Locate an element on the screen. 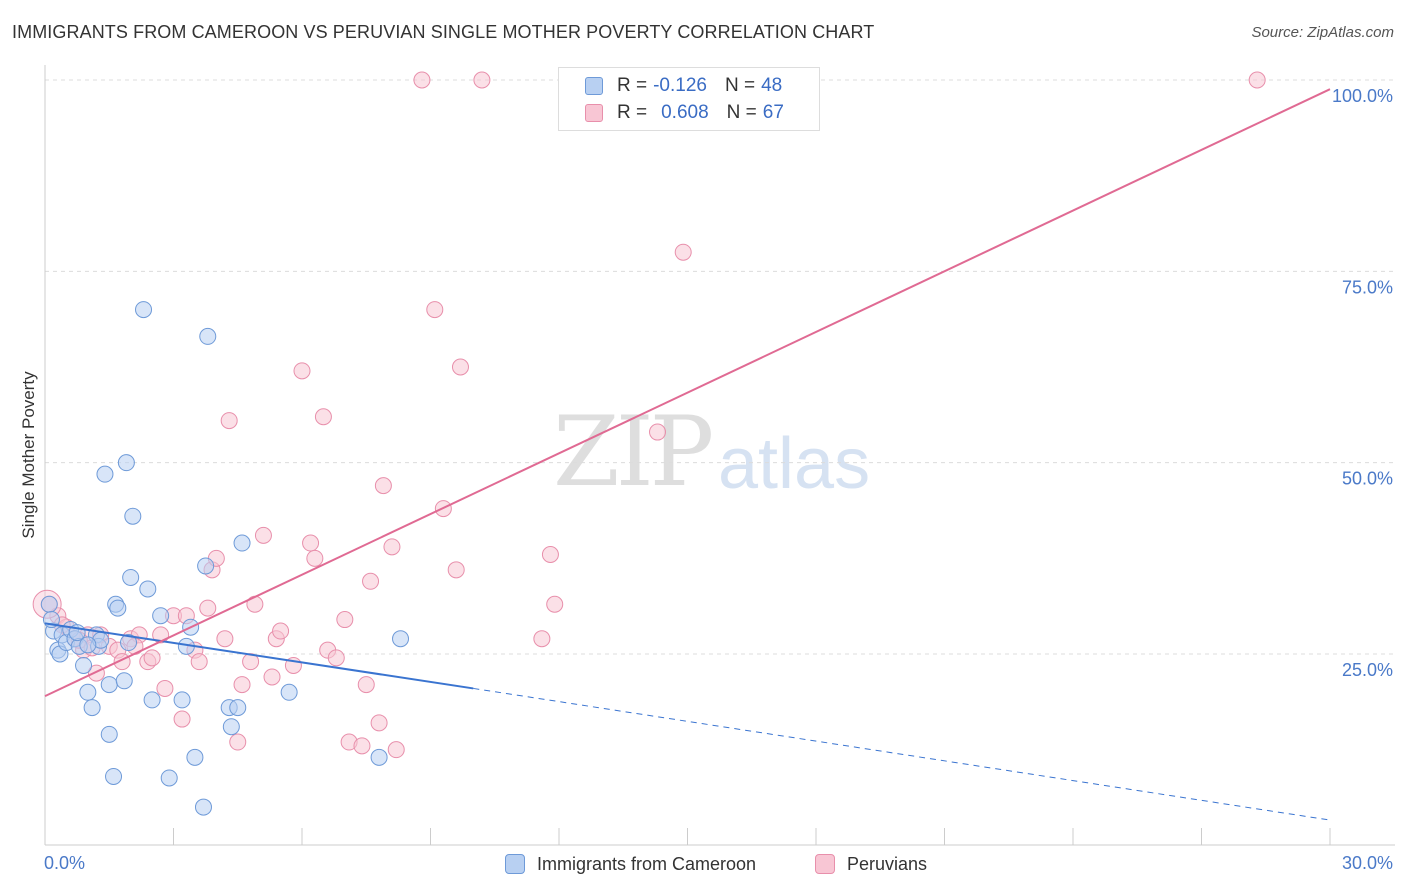 This screenshot has width=1406, height=892. legend-item-peruvians: Peruvians is located at coordinates (871, 864).